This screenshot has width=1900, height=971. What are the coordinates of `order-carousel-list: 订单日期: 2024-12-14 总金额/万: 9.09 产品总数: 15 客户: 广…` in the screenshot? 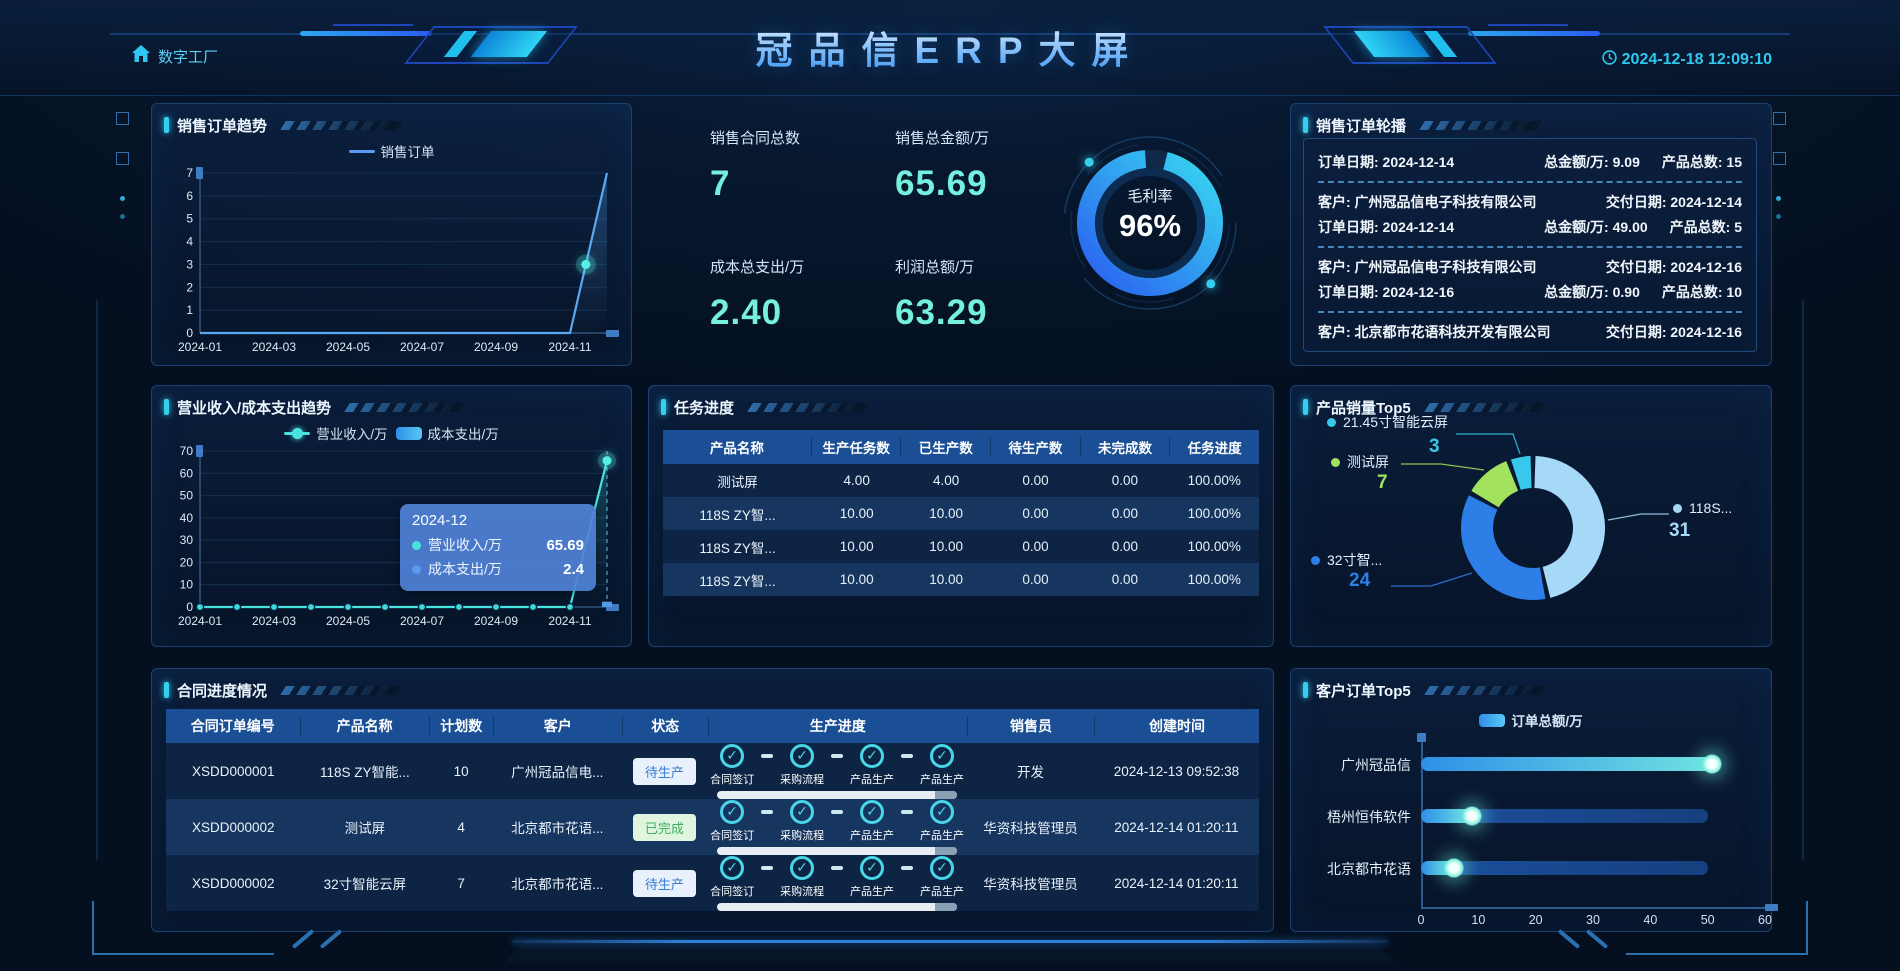 It's located at (1530, 245).